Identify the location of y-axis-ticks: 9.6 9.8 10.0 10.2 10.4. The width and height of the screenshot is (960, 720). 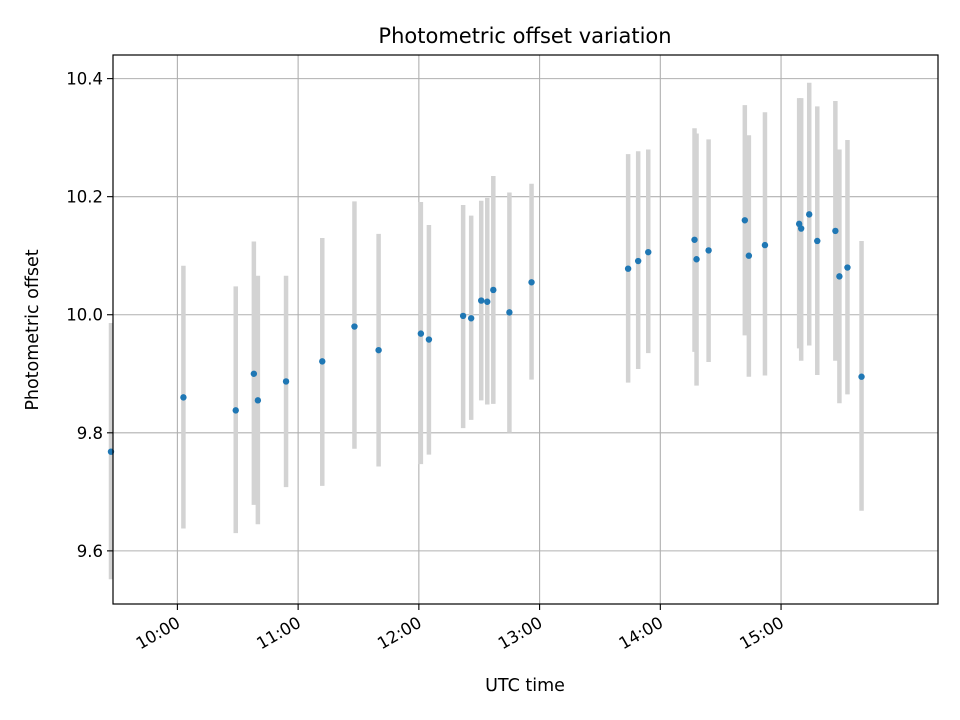
(89, 315).